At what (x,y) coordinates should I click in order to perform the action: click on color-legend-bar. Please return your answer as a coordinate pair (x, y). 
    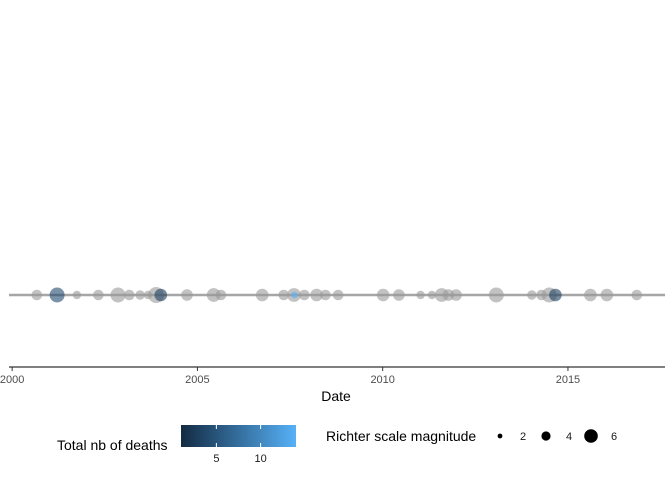
    Looking at the image, I should click on (238, 436).